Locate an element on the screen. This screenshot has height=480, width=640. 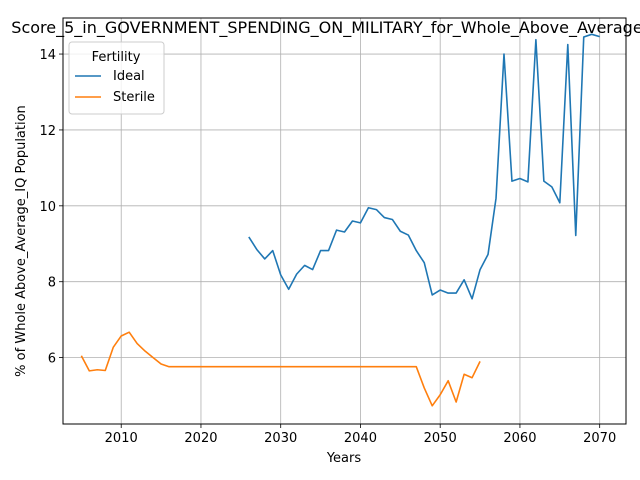
x-tick-label: 2010 is located at coordinates (121, 438).